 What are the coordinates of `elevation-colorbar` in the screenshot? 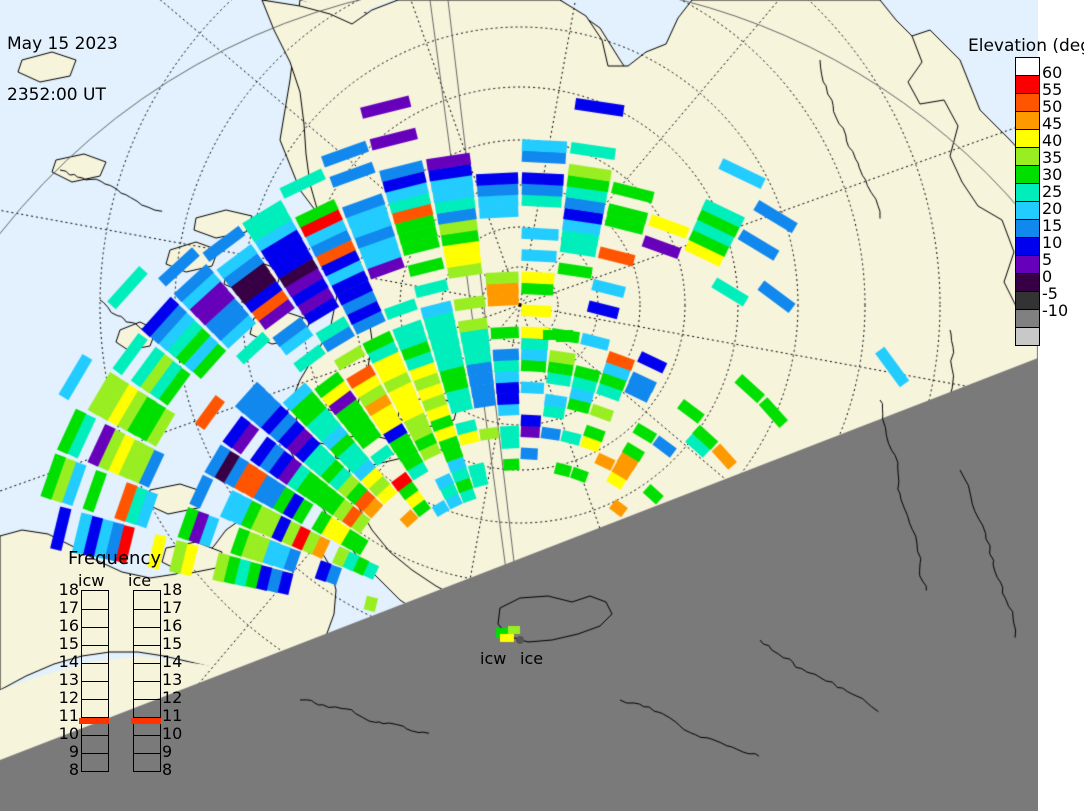 It's located at (1027, 201).